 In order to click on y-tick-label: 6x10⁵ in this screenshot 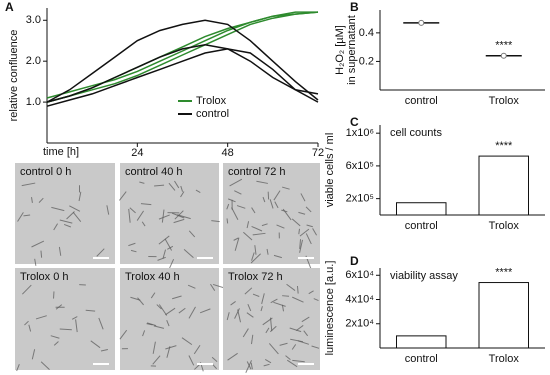, I will do `click(360, 166)`.